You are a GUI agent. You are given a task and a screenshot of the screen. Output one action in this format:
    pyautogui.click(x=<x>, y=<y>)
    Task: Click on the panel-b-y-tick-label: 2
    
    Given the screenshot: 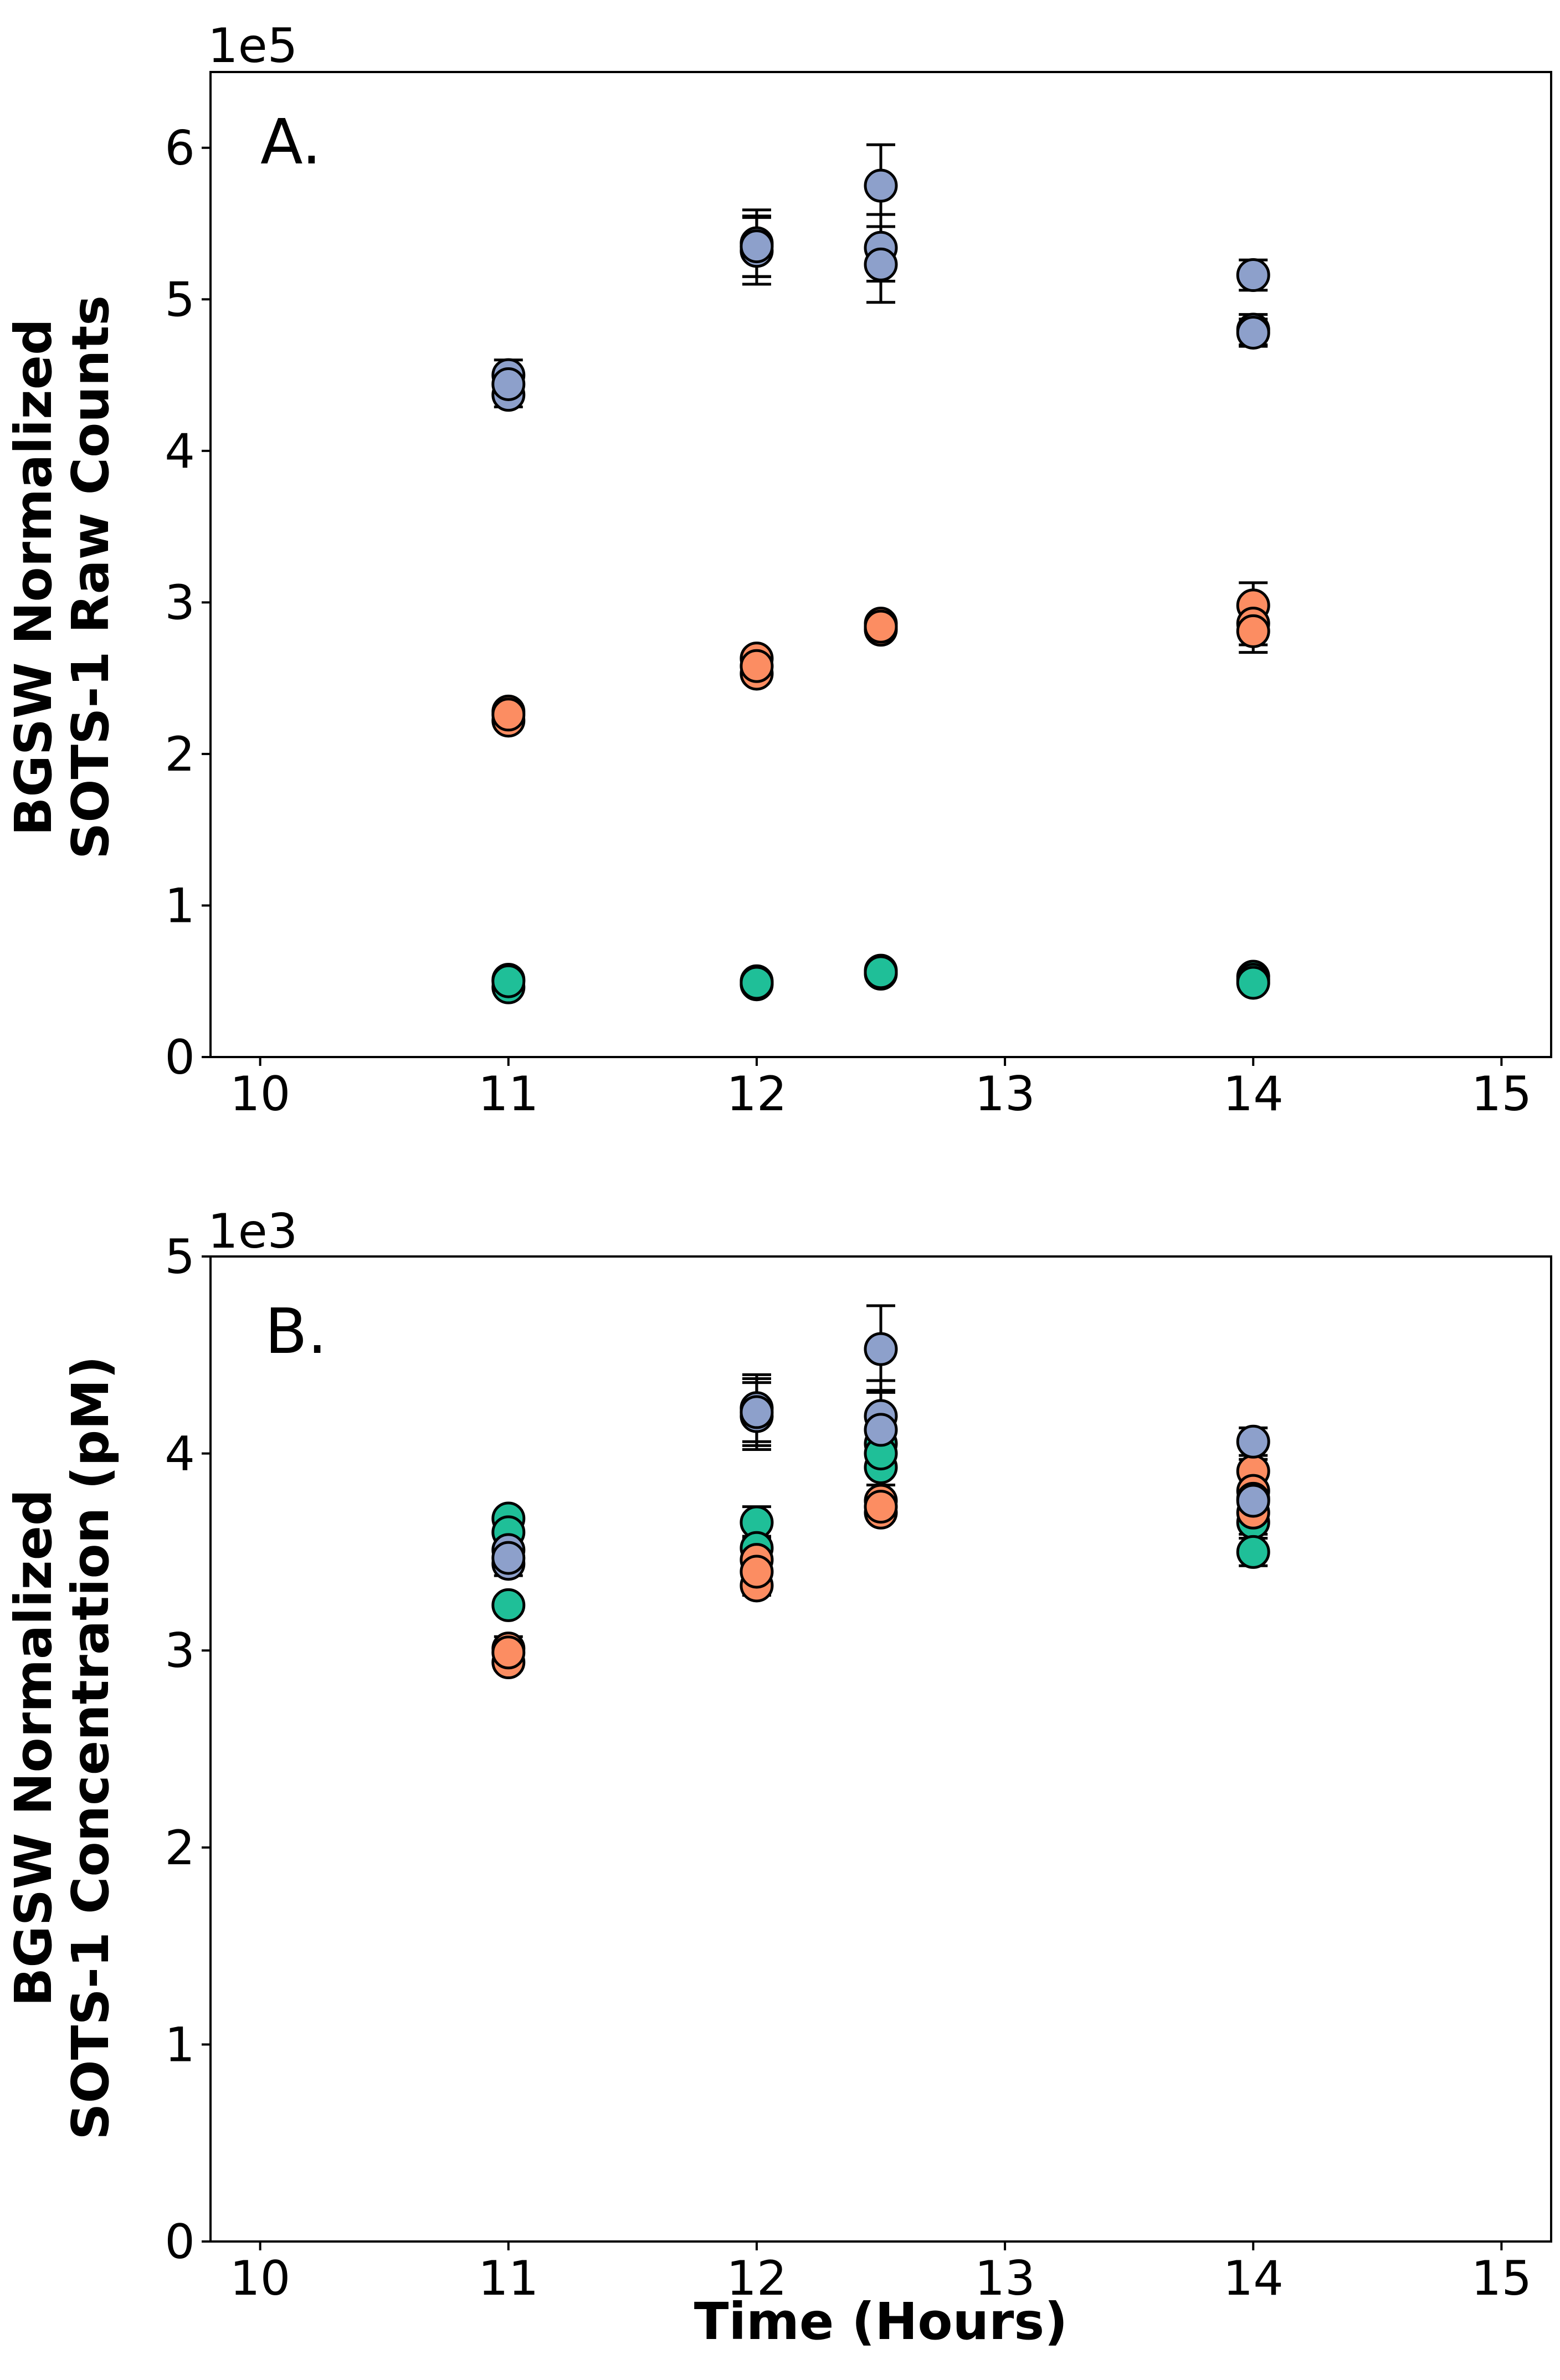 What is the action you would take?
    pyautogui.click(x=180, y=1848)
    